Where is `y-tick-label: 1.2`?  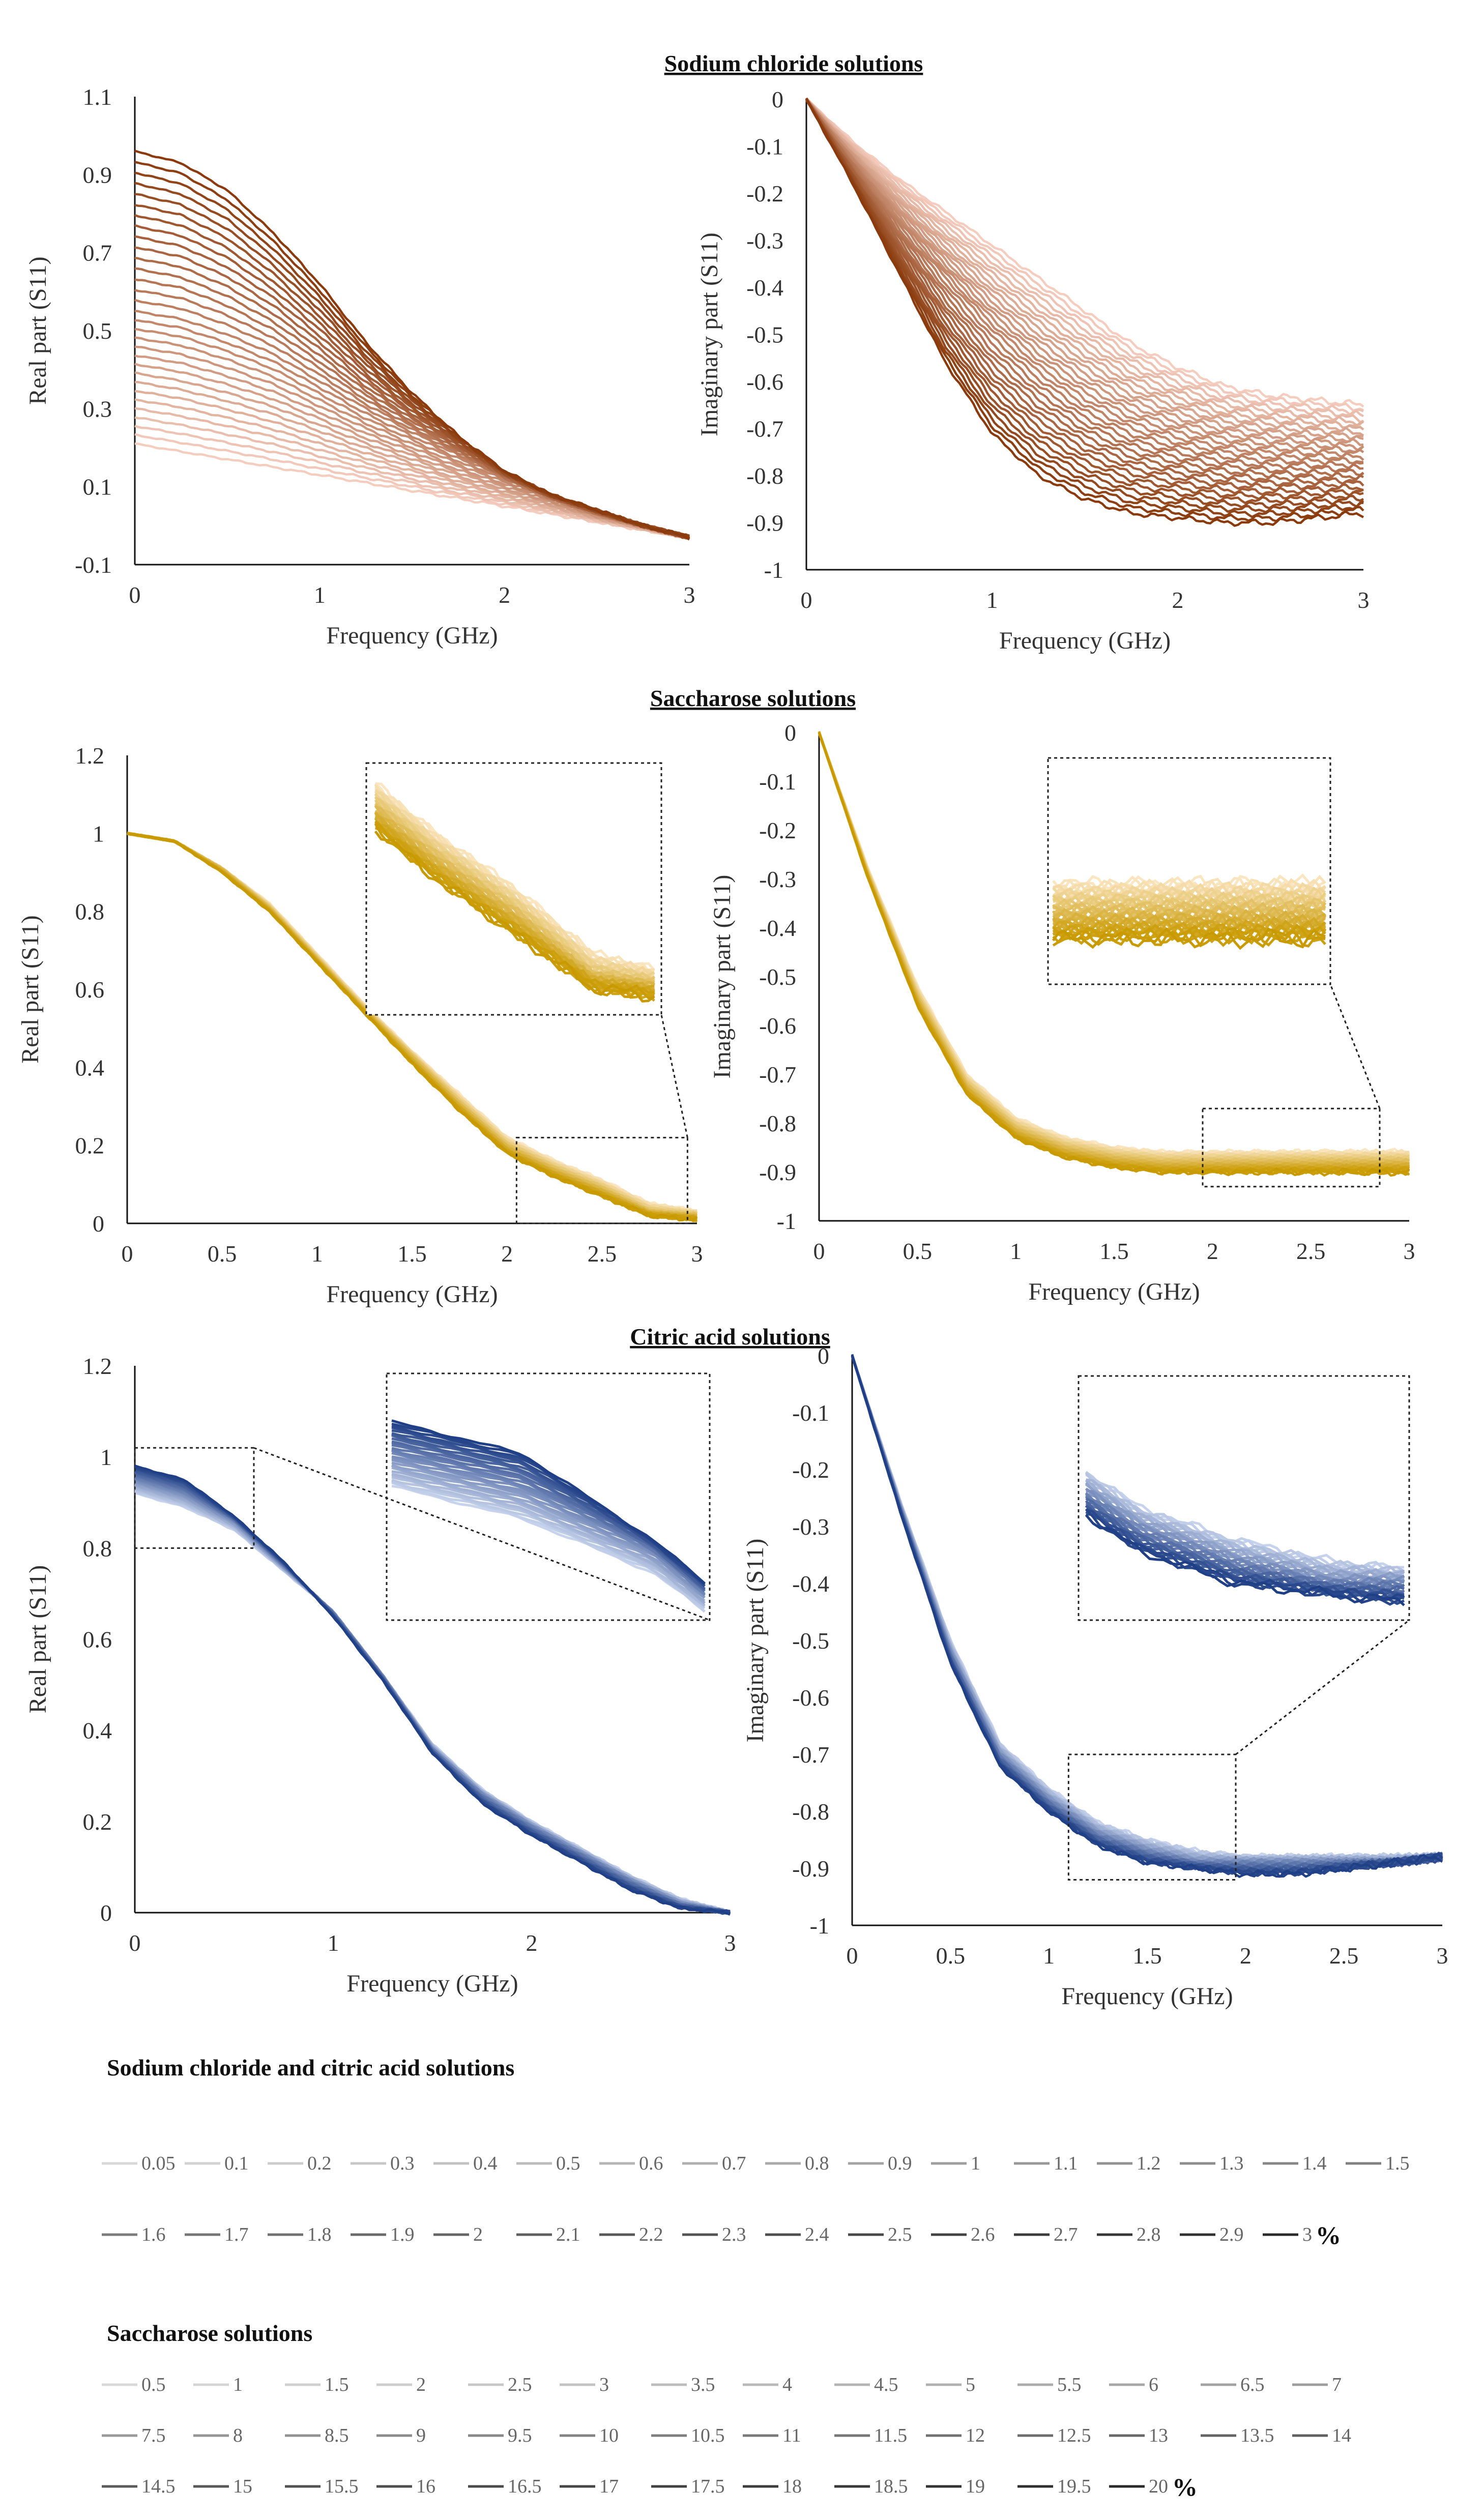
y-tick-label: 1.2 is located at coordinates (97, 1366).